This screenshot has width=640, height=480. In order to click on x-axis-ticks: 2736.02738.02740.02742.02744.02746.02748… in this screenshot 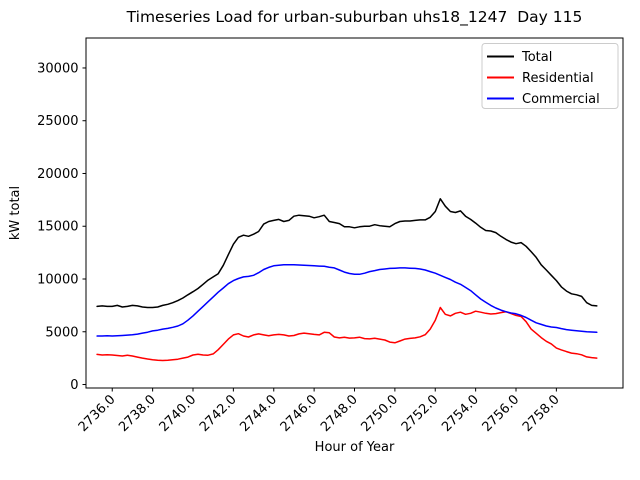, I will do `click(319, 411)`.